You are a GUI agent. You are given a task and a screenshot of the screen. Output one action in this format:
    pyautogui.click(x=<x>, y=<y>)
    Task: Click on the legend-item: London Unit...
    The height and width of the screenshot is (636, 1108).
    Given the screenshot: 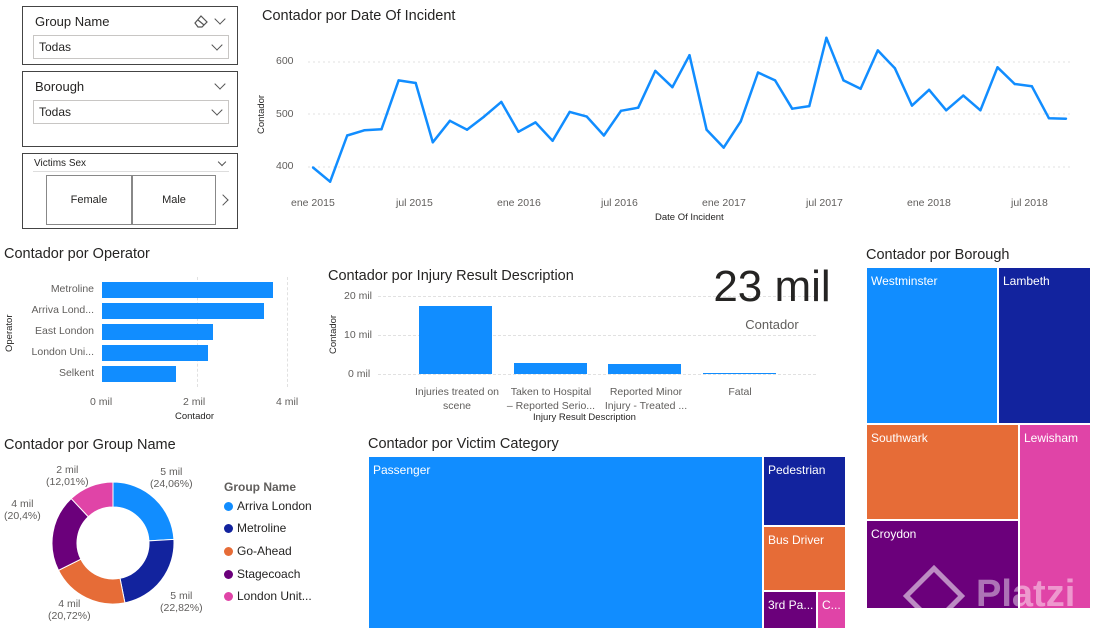 What is the action you would take?
    pyautogui.click(x=268, y=596)
    